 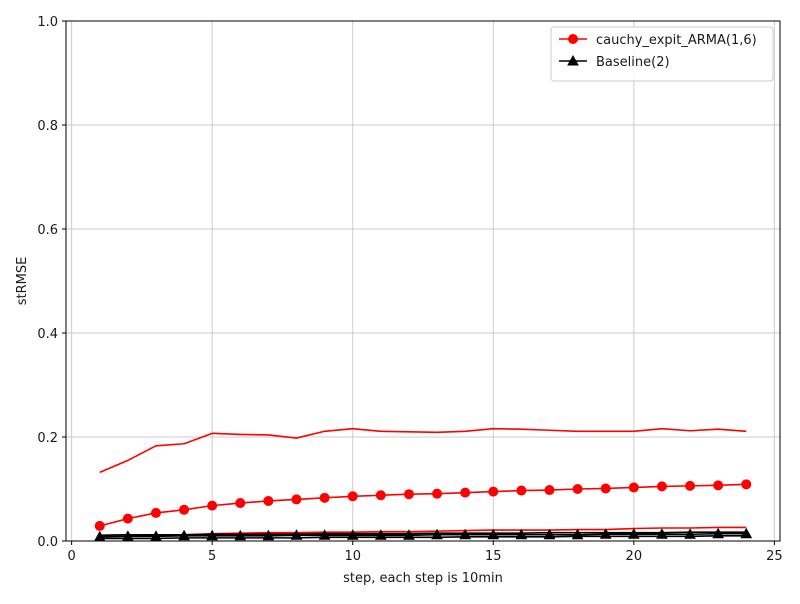 I want to click on x-tick-label: 5, so click(x=212, y=556).